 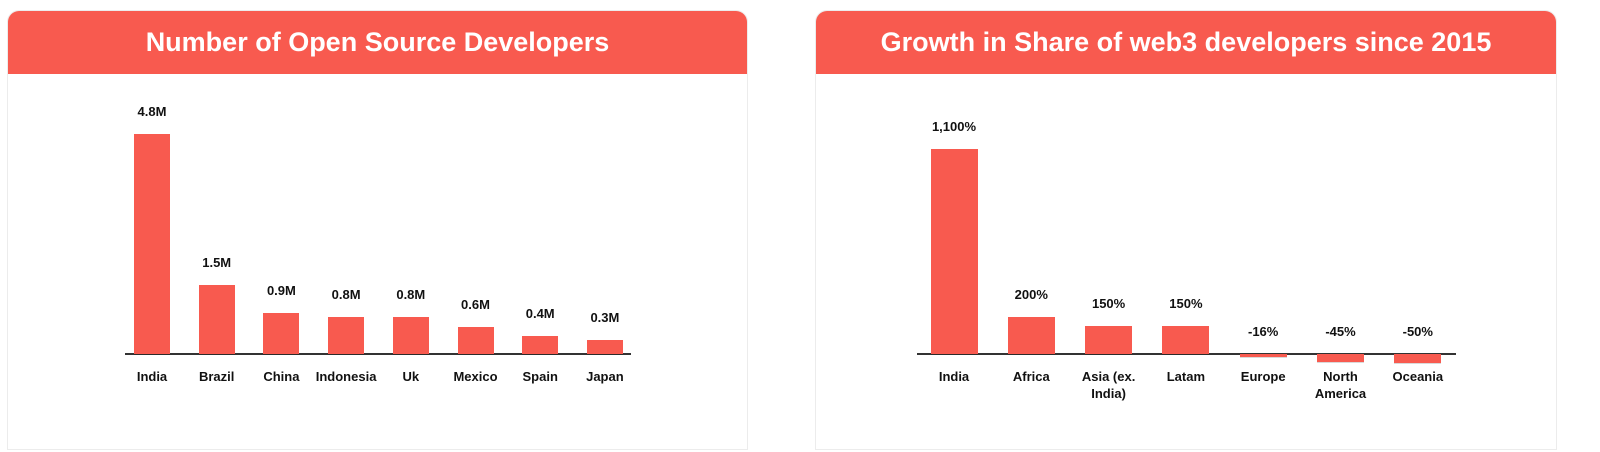 I want to click on data-label: 0.3M, so click(x=605, y=318).